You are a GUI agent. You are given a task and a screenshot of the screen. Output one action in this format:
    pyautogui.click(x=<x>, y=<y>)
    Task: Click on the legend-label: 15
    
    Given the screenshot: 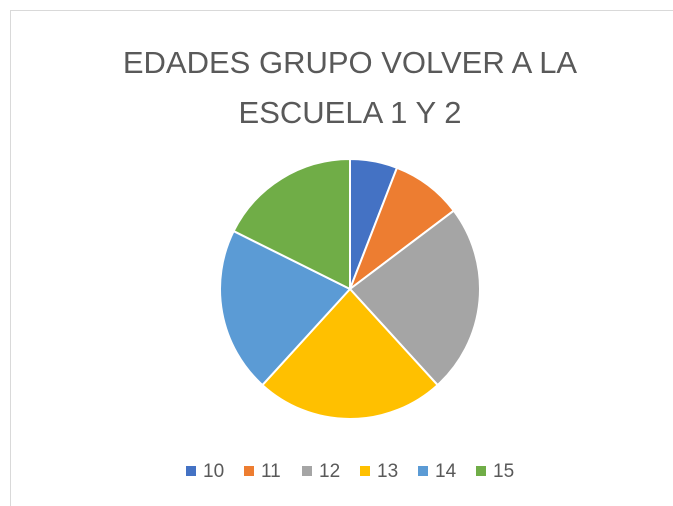 What is the action you would take?
    pyautogui.click(x=503, y=471)
    